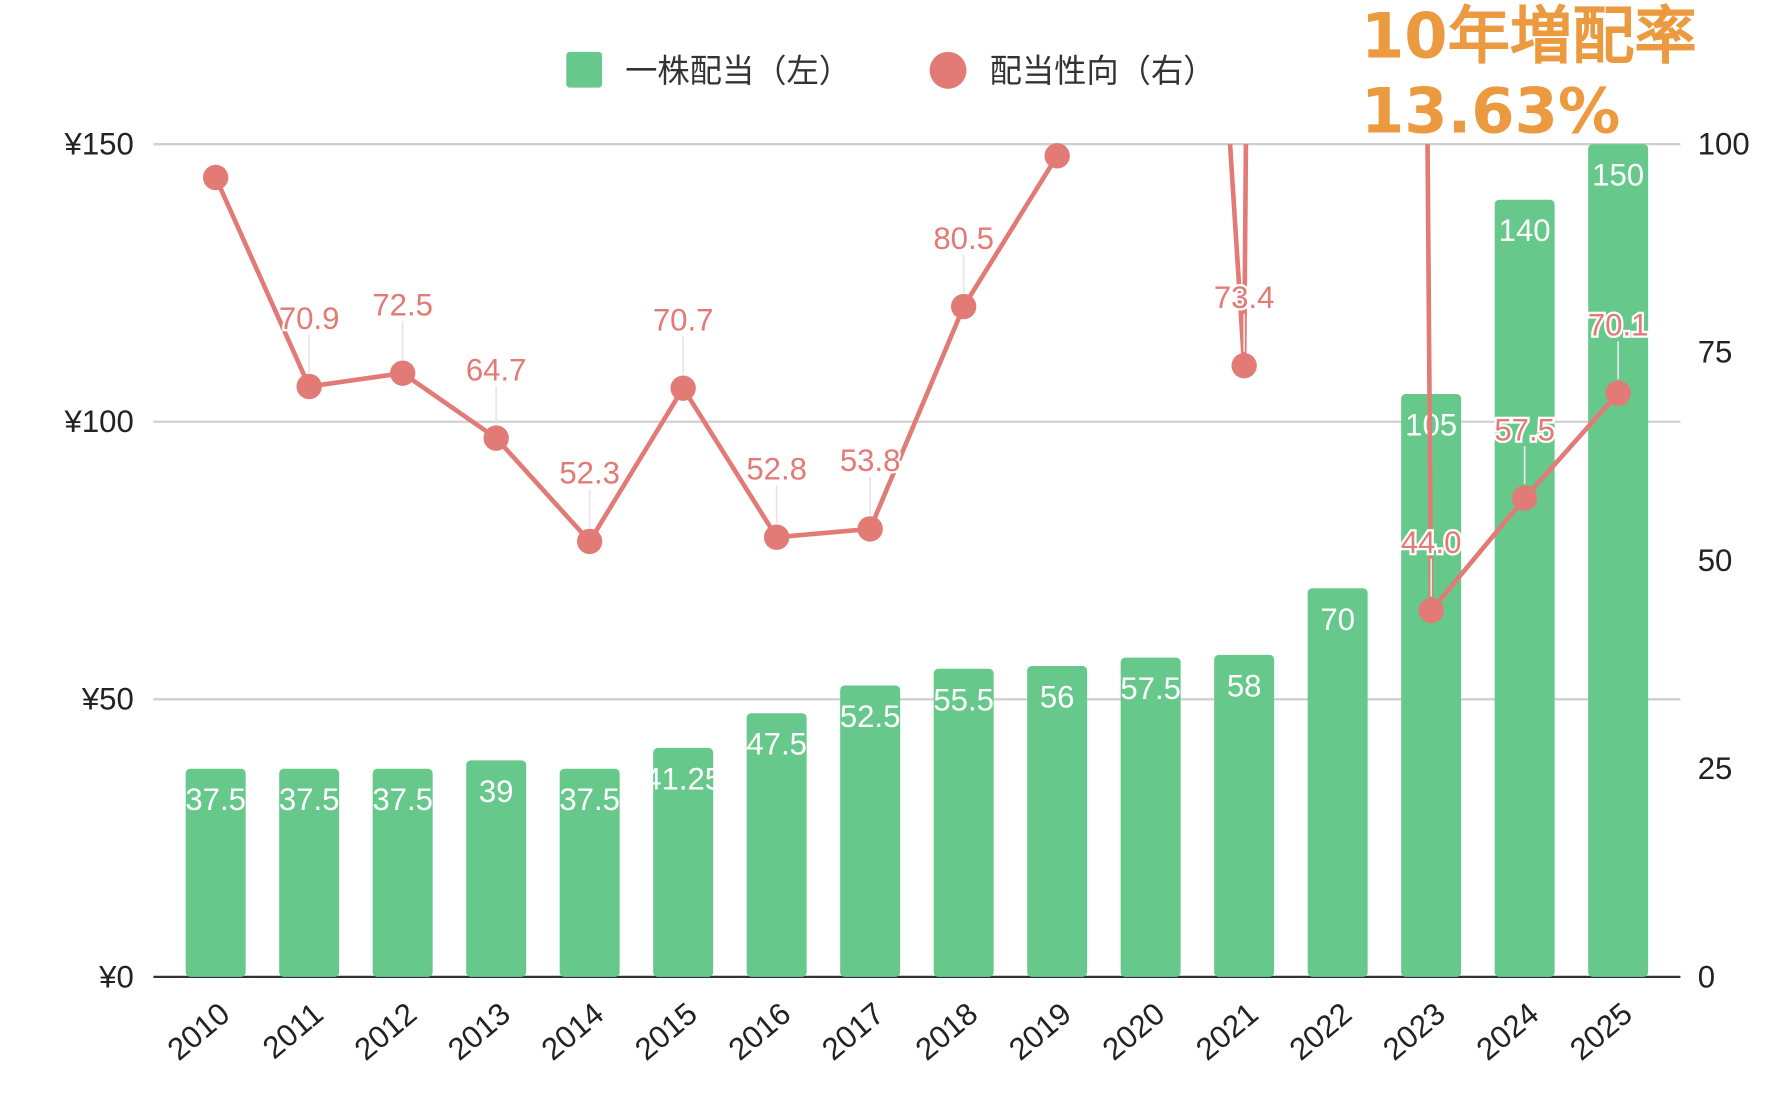  Describe the element at coordinates (776, 744) in the screenshot. I see `bar-label: 47.5` at that location.